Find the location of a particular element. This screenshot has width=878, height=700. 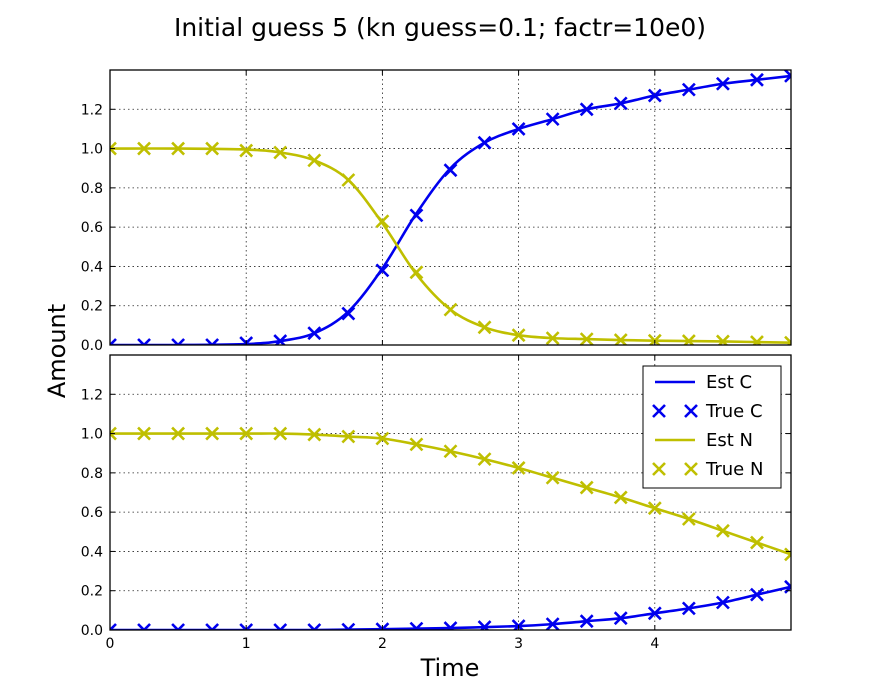

x-tick-label: 3 is located at coordinates (518, 644).